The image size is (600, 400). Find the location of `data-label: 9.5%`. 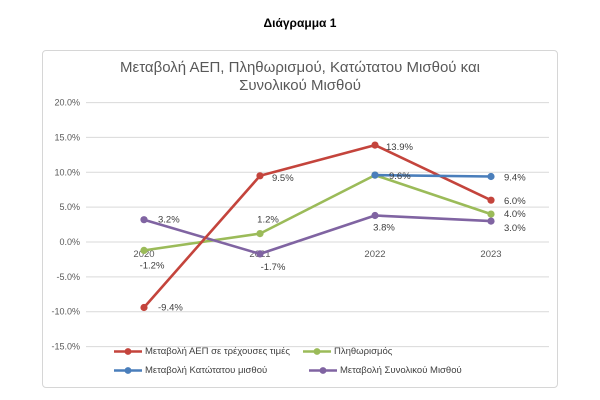

data-label: 9.5% is located at coordinates (283, 178).